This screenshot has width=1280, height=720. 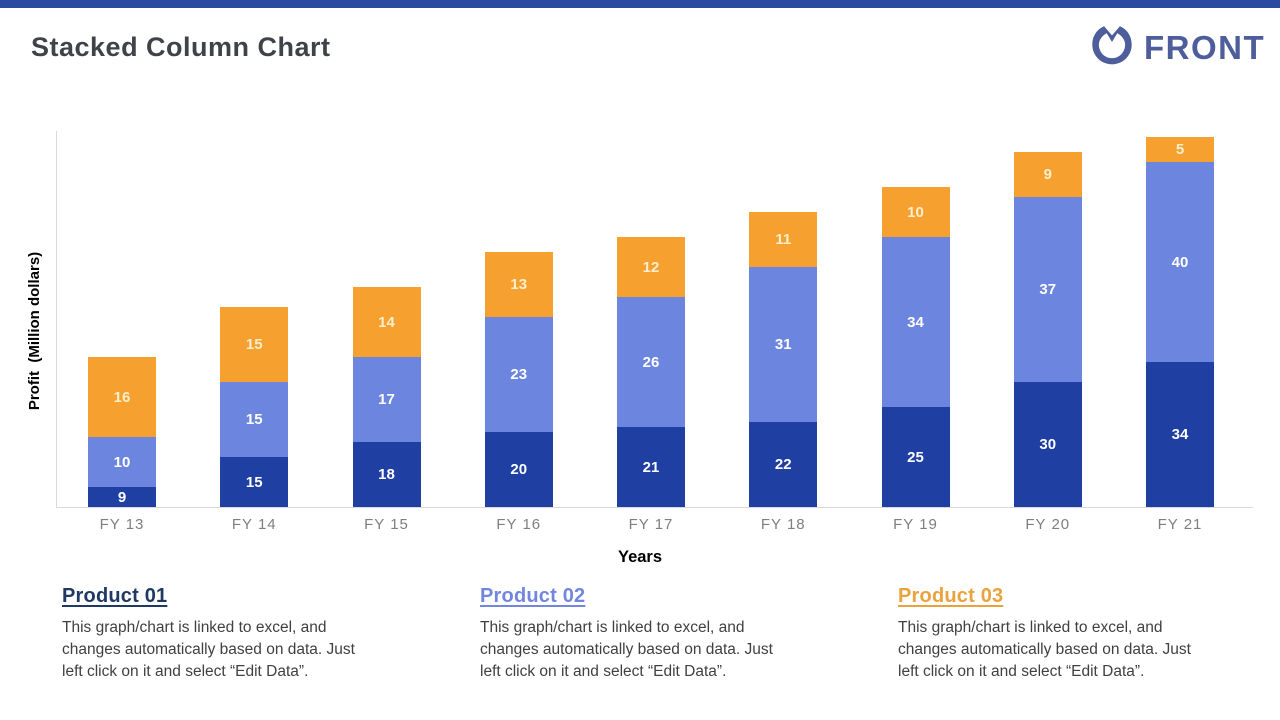 What do you see at coordinates (115, 596) in the screenshot?
I see `product-01-link: Product 01` at bounding box center [115, 596].